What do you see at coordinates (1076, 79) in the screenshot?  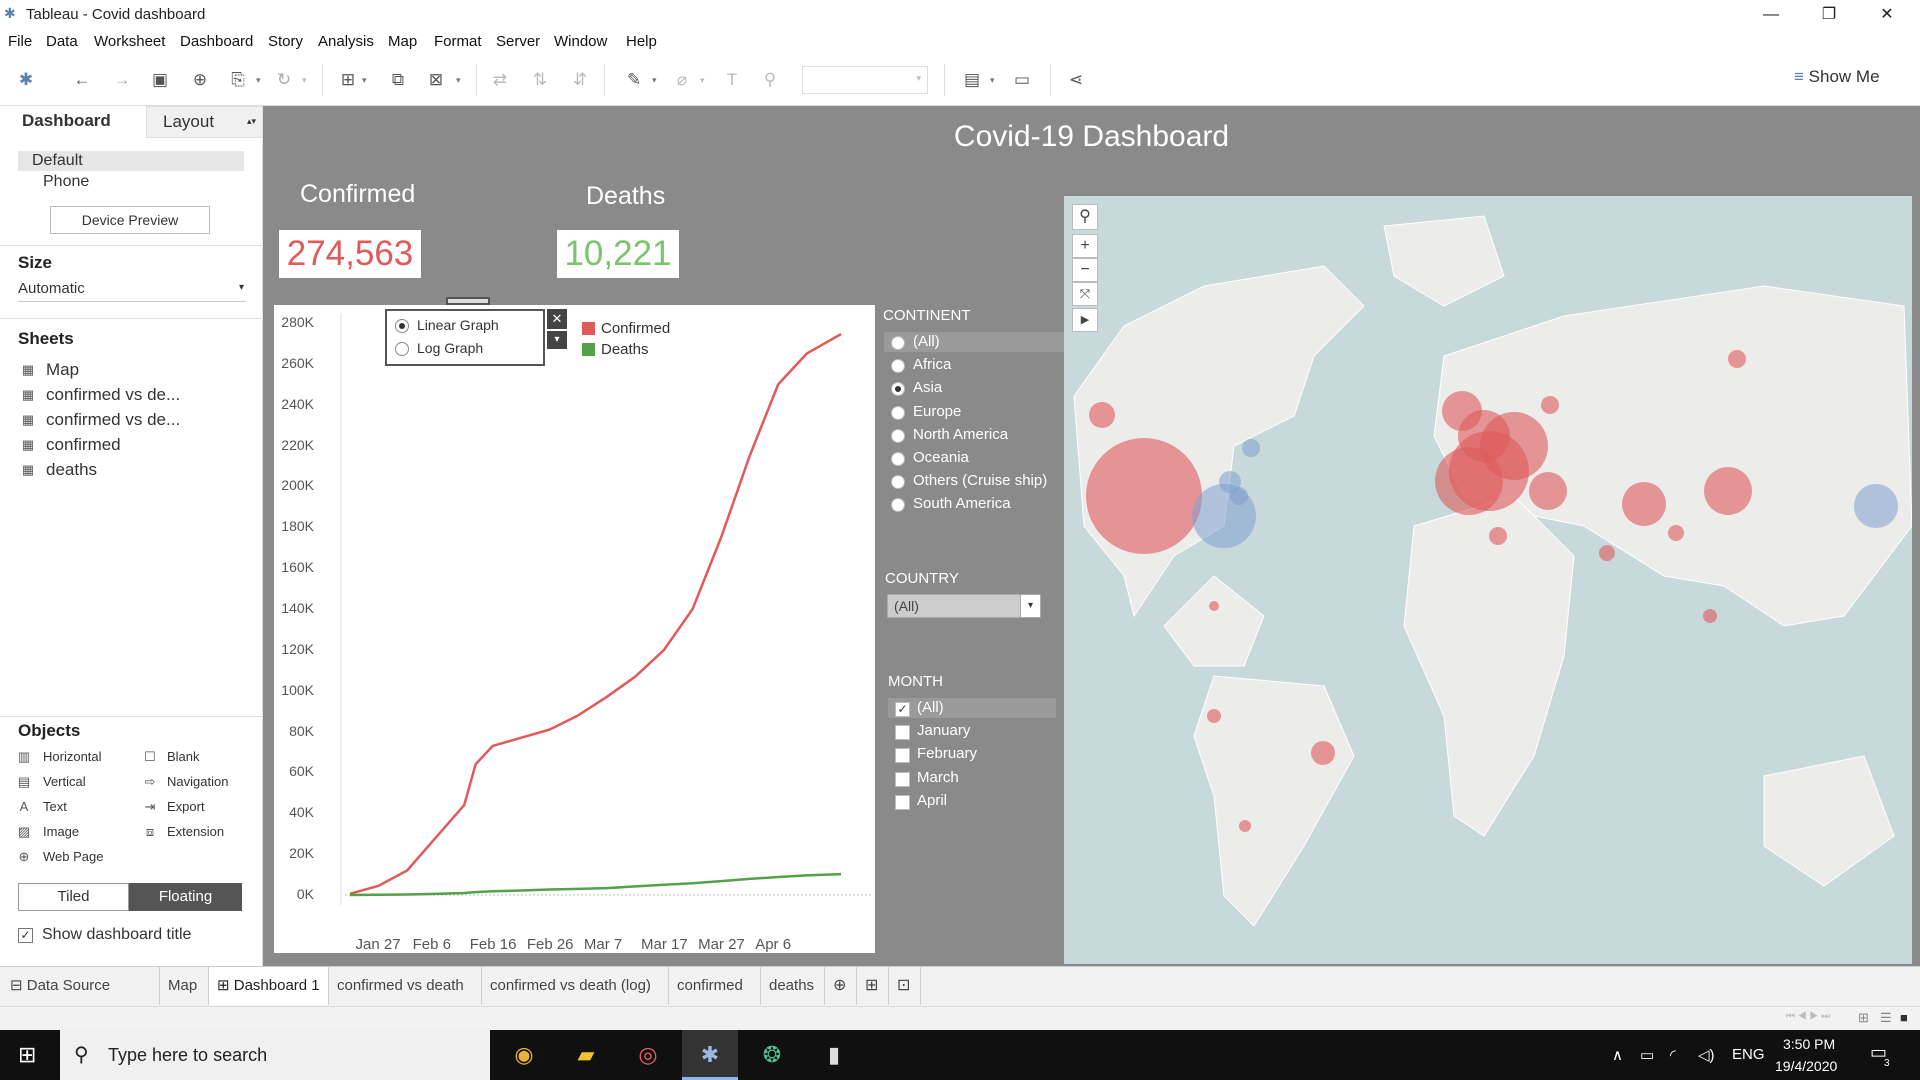 I see `share-icon: ⋖` at bounding box center [1076, 79].